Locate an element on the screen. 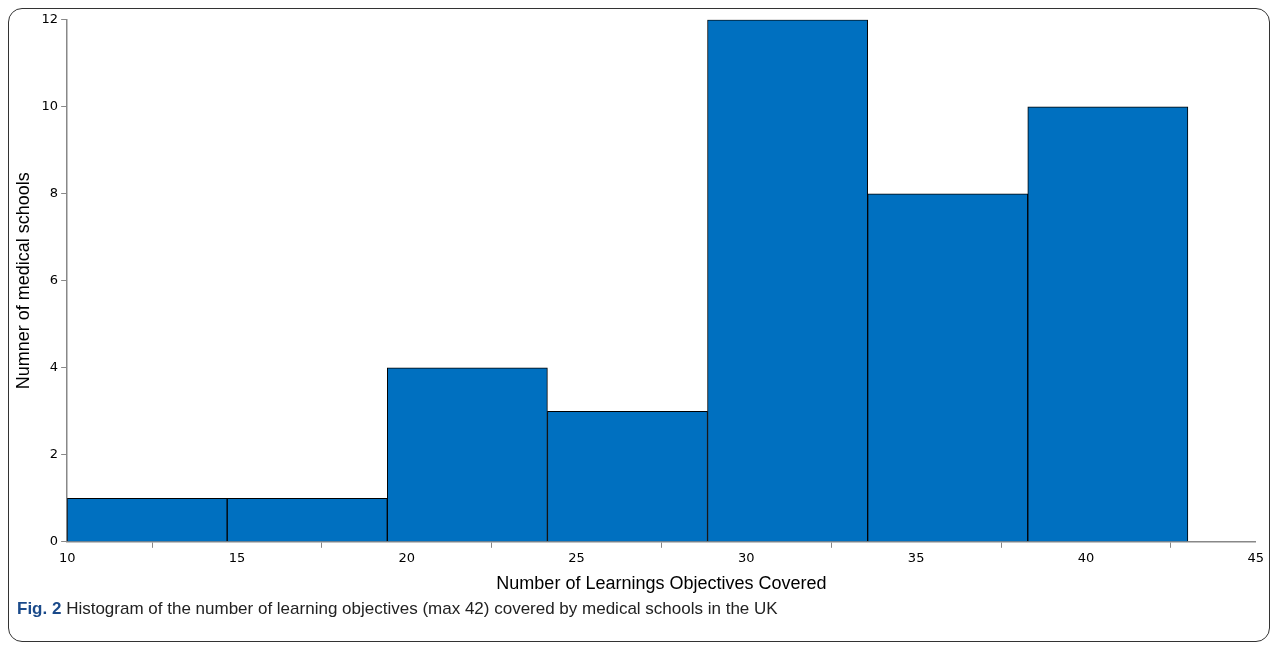  y-tick-label: 8 is located at coordinates (54, 193).